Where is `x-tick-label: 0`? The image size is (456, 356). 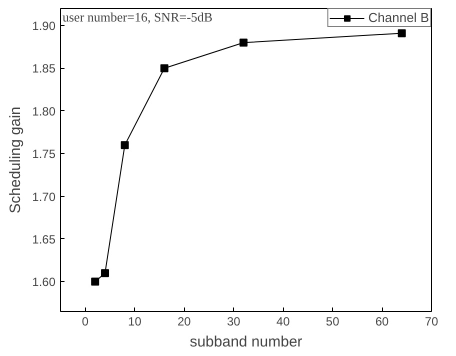
x-tick-label: 0 is located at coordinates (85, 321).